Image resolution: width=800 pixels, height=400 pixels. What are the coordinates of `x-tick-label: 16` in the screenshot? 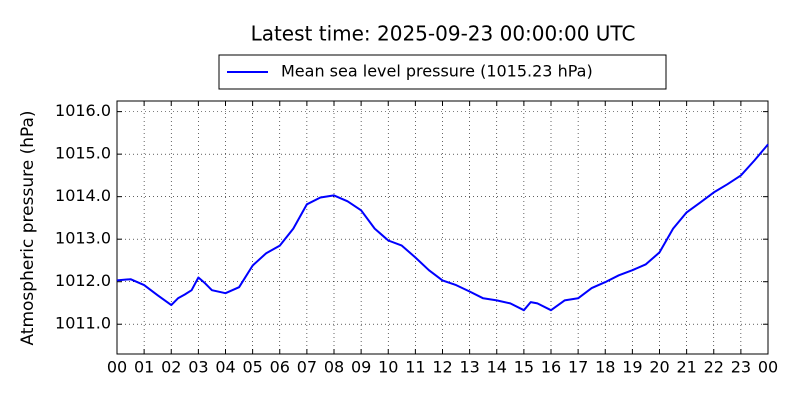 It's located at (551, 367).